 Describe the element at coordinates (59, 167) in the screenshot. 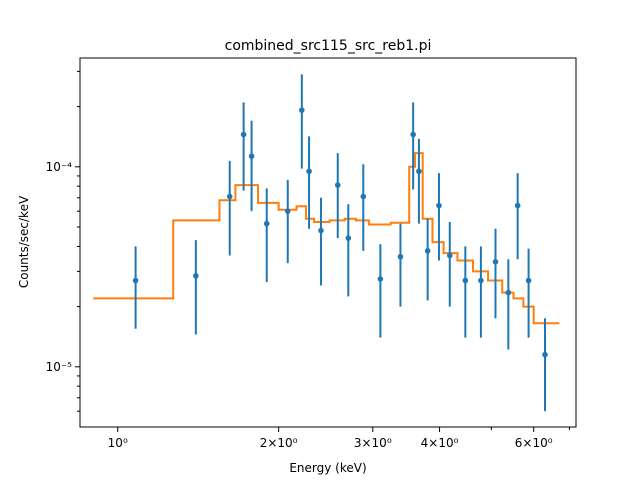

I see `y-tick-label: 10⁻⁴` at that location.